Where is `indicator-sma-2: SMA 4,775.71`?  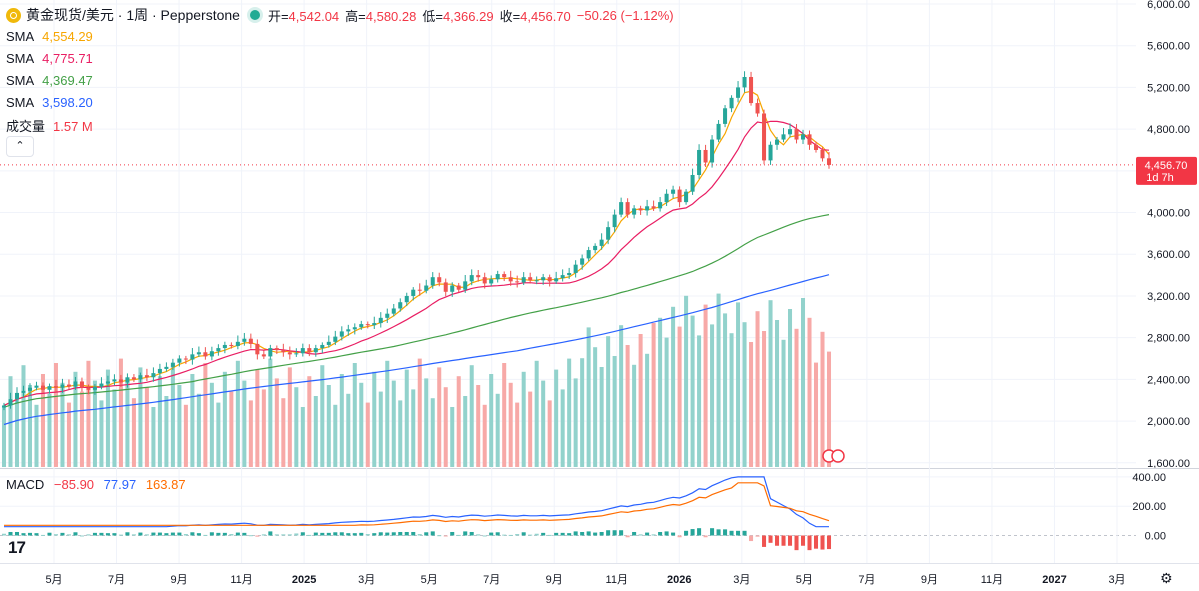 indicator-sma-2: SMA 4,775.71 is located at coordinates (49, 58).